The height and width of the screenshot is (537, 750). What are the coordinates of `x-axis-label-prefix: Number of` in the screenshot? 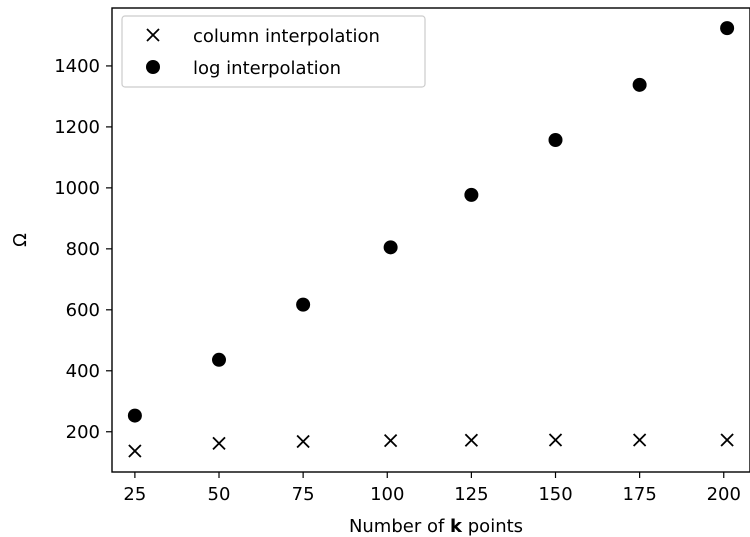 It's located at (399, 526).